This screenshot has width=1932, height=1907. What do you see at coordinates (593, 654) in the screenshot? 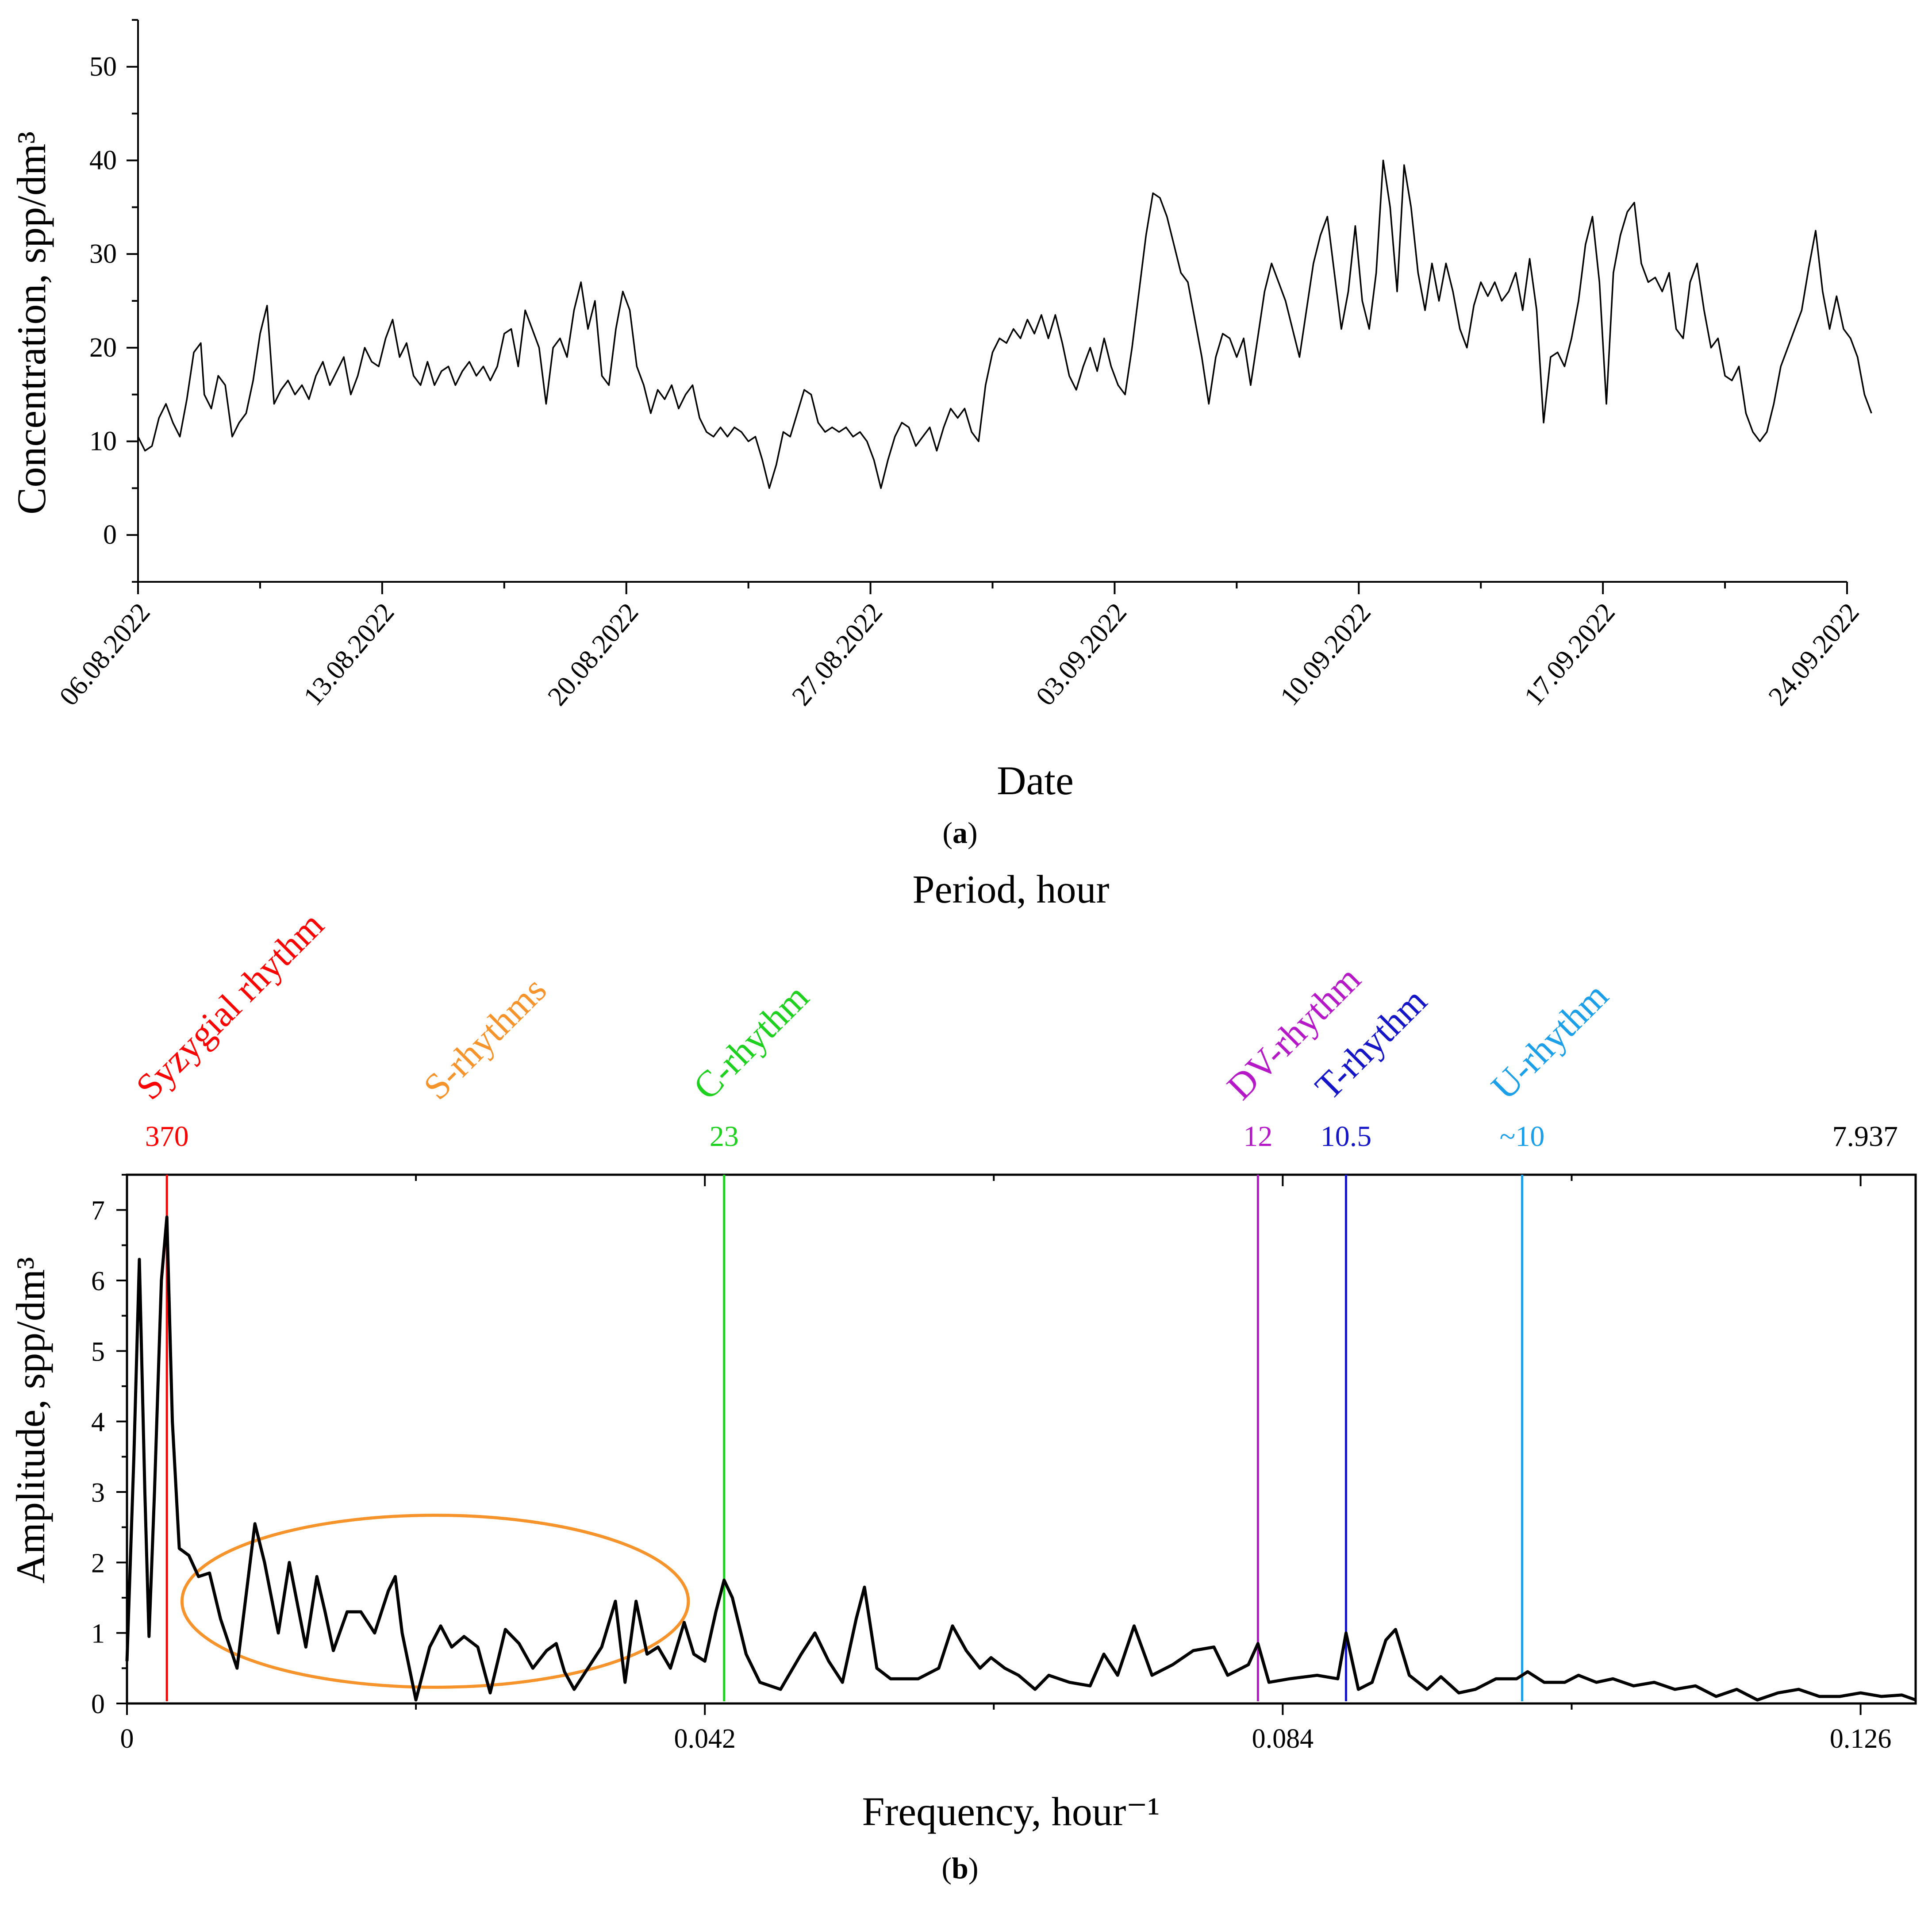
I see `x-tick-label: 20.08.2022` at bounding box center [593, 654].